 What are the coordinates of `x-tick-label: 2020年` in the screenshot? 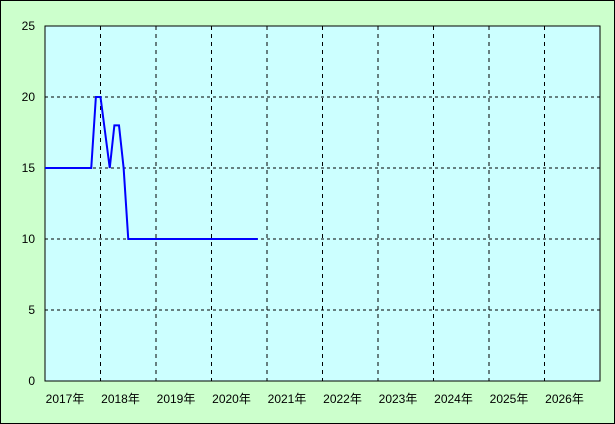 It's located at (231, 399).